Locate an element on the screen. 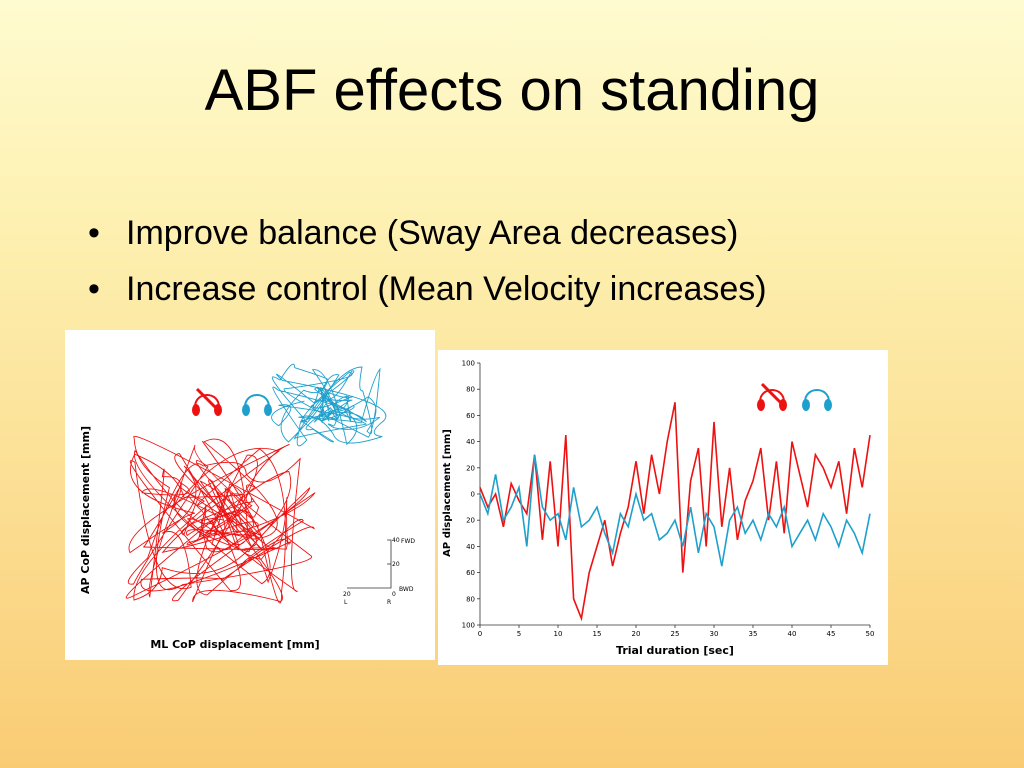  trajectory-no-feedback is located at coordinates (220, 519).